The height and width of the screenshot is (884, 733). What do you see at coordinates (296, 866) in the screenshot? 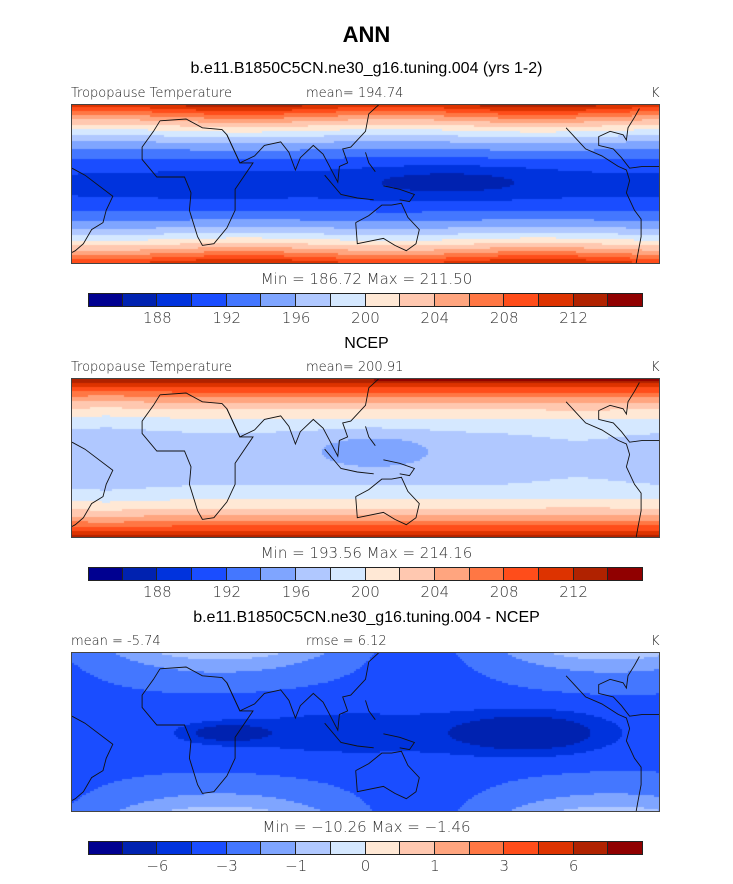
I see `colorbar-tick-label: −1` at bounding box center [296, 866].